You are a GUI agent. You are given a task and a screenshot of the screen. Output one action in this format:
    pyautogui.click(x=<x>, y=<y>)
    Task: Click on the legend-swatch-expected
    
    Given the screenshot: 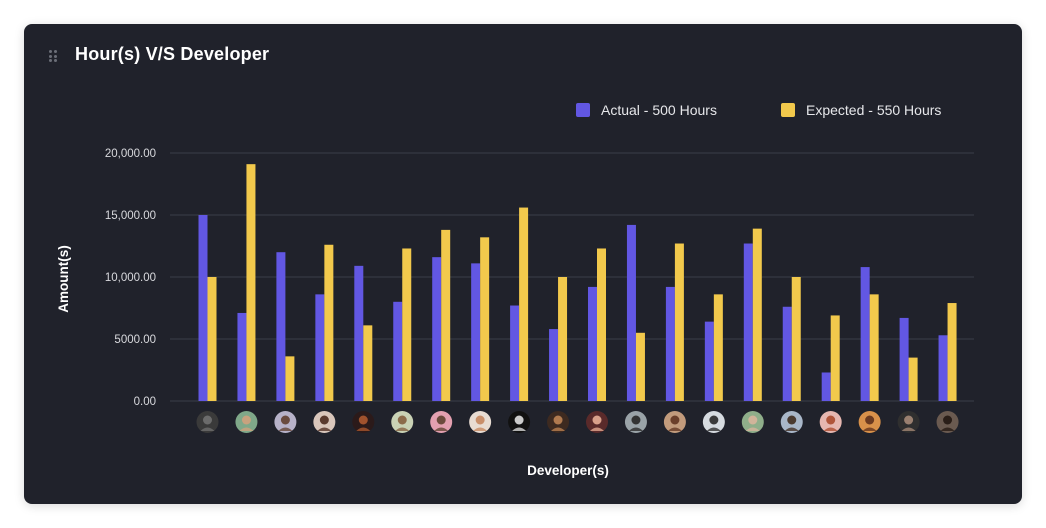 What is the action you would take?
    pyautogui.click(x=788, y=110)
    